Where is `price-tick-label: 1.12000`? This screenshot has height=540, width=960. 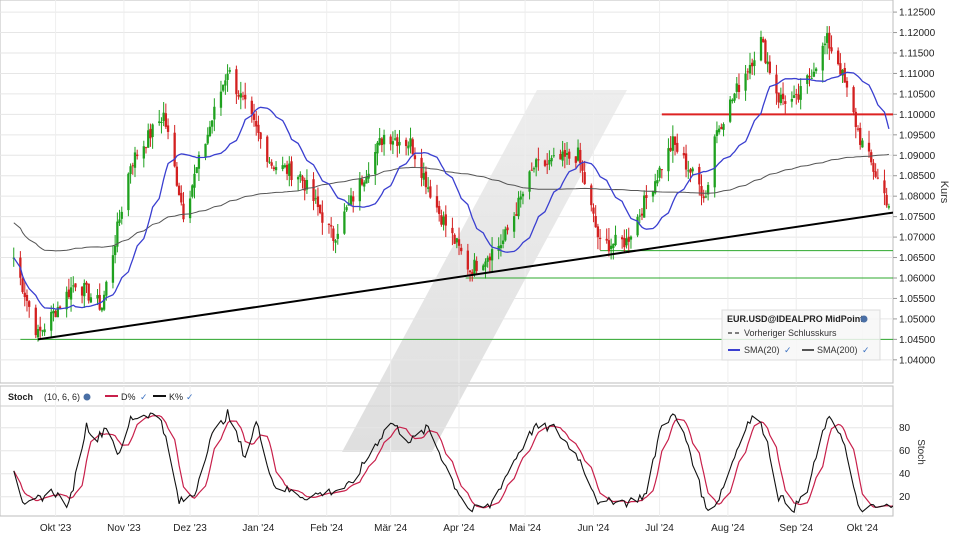 price-tick-label: 1.12000 is located at coordinates (917, 33).